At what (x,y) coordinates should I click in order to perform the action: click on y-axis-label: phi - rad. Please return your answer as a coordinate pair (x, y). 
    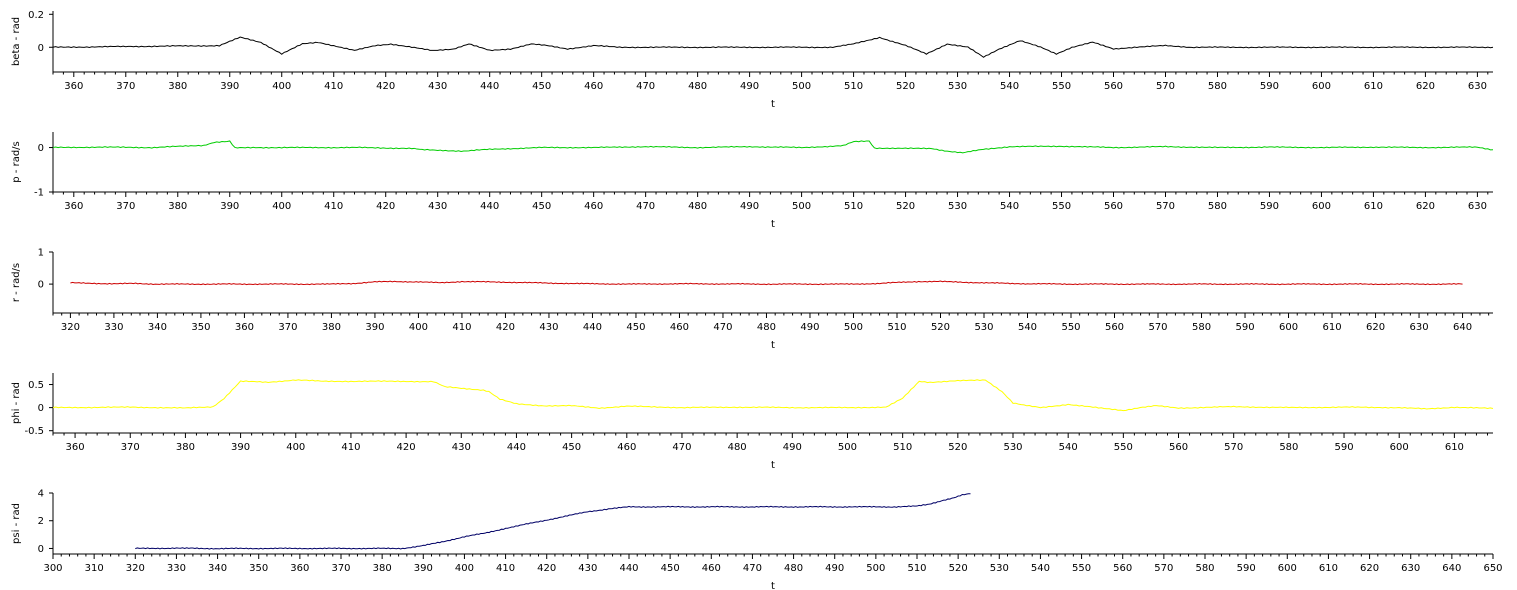
    Looking at the image, I should click on (16, 403).